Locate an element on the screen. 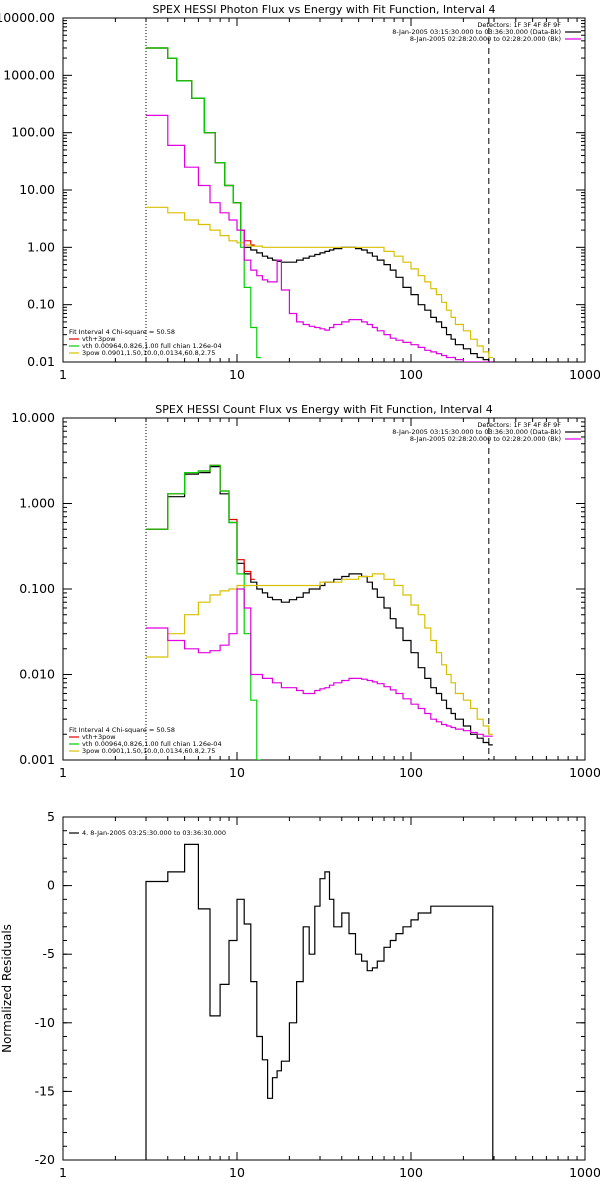 The height and width of the screenshot is (1200, 600). y-tick-label: 10.00 is located at coordinates (37, 189).